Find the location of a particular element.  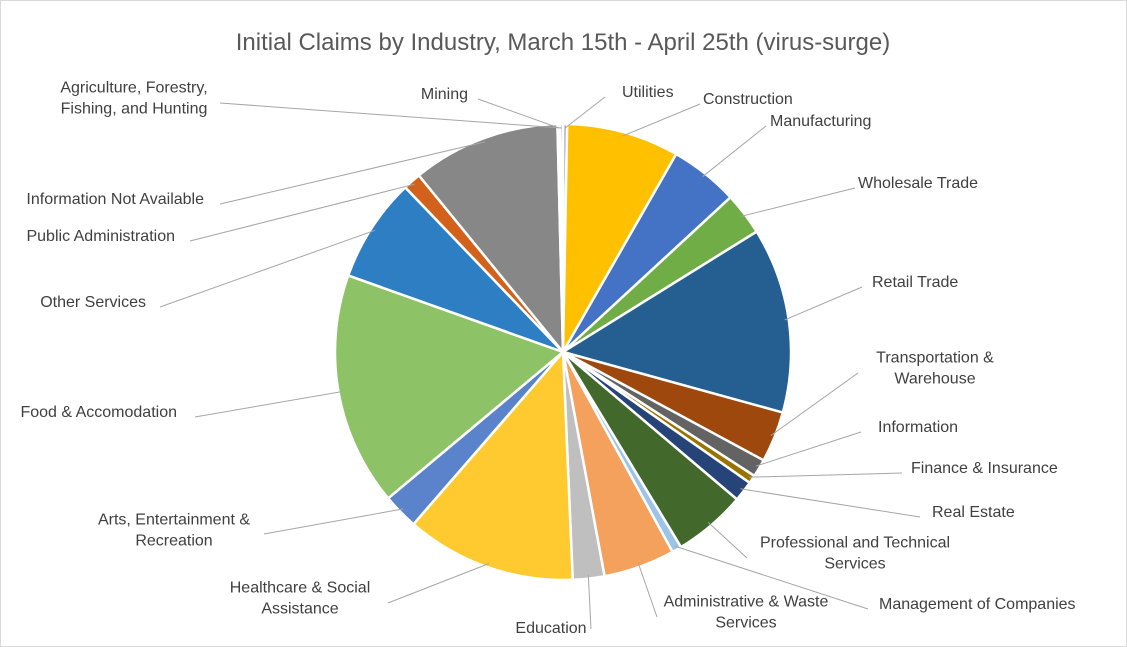

slice-label-line: Food & Accomodation is located at coordinates (98, 412).